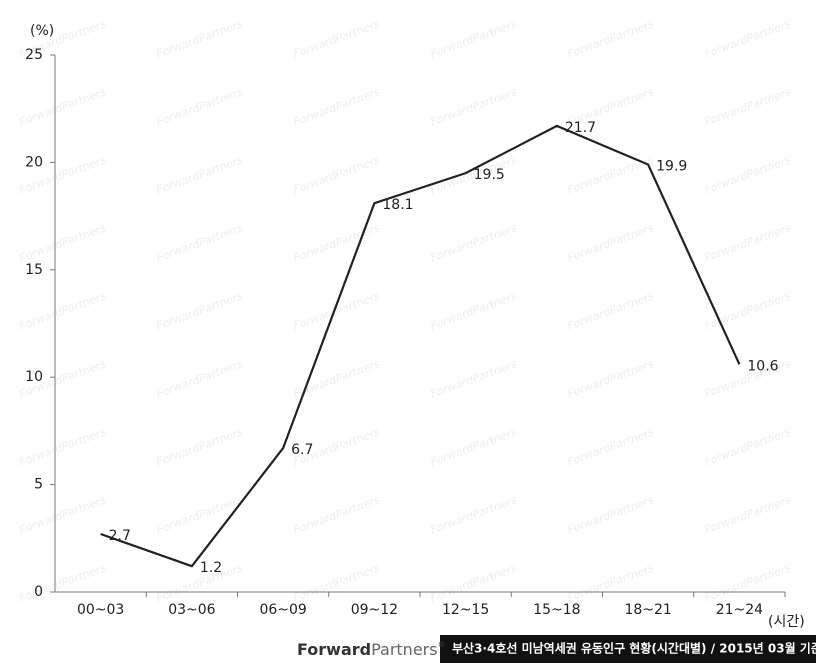  Describe the element at coordinates (34, 162) in the screenshot. I see `y-tick-label: 20` at that location.